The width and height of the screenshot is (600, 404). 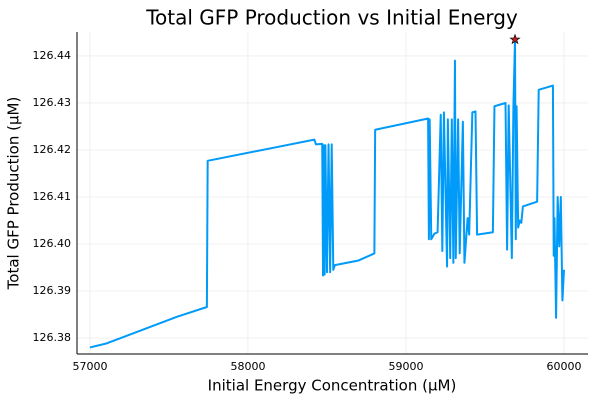 What do you see at coordinates (52, 55) in the screenshot?
I see `y-tick-label: 126.44` at bounding box center [52, 55].